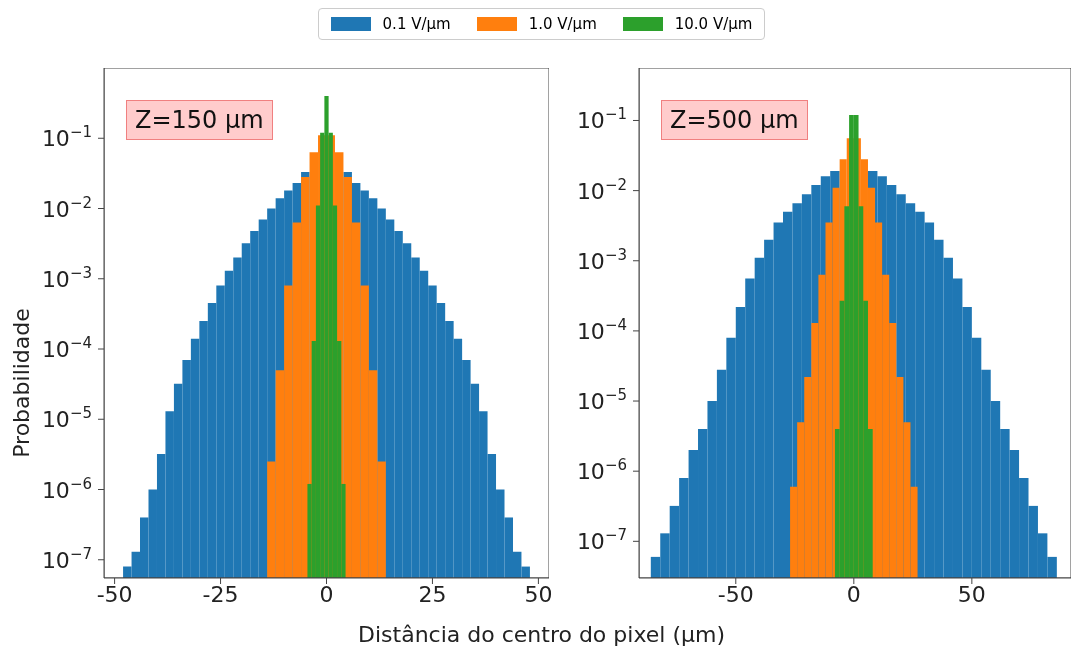 This screenshot has width=1083, height=671. What do you see at coordinates (562, 24) in the screenshot?
I see `legend-label: 1.0 V/μm` at bounding box center [562, 24].